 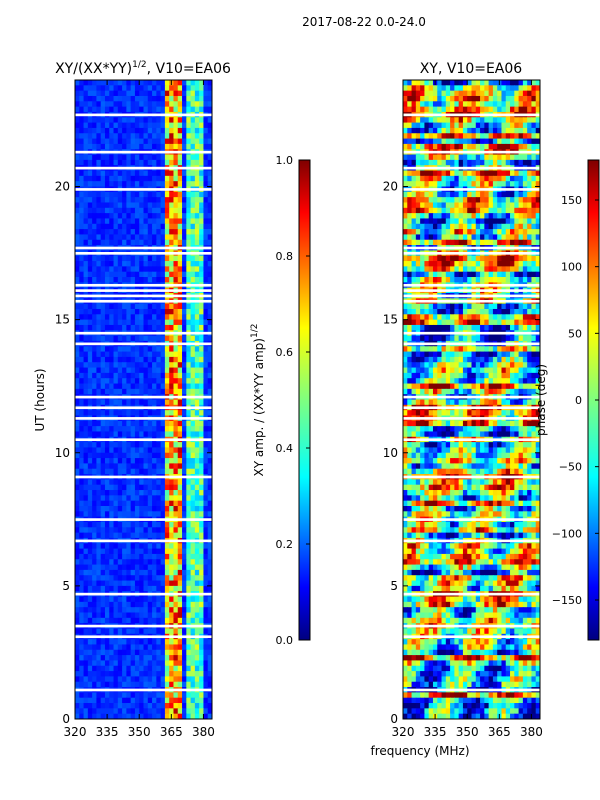 I want to click on colorbar2-tick-label: −50, so click(x=570, y=467).